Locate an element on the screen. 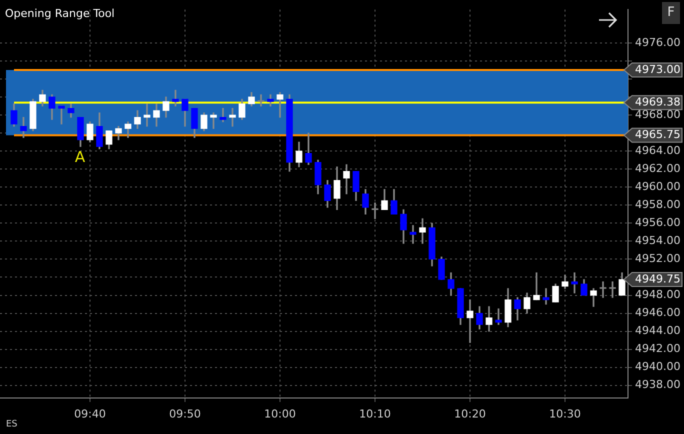 Image resolution: width=684 pixels, height=434 pixels. y-tick-label: 4940.00 is located at coordinates (657, 367).